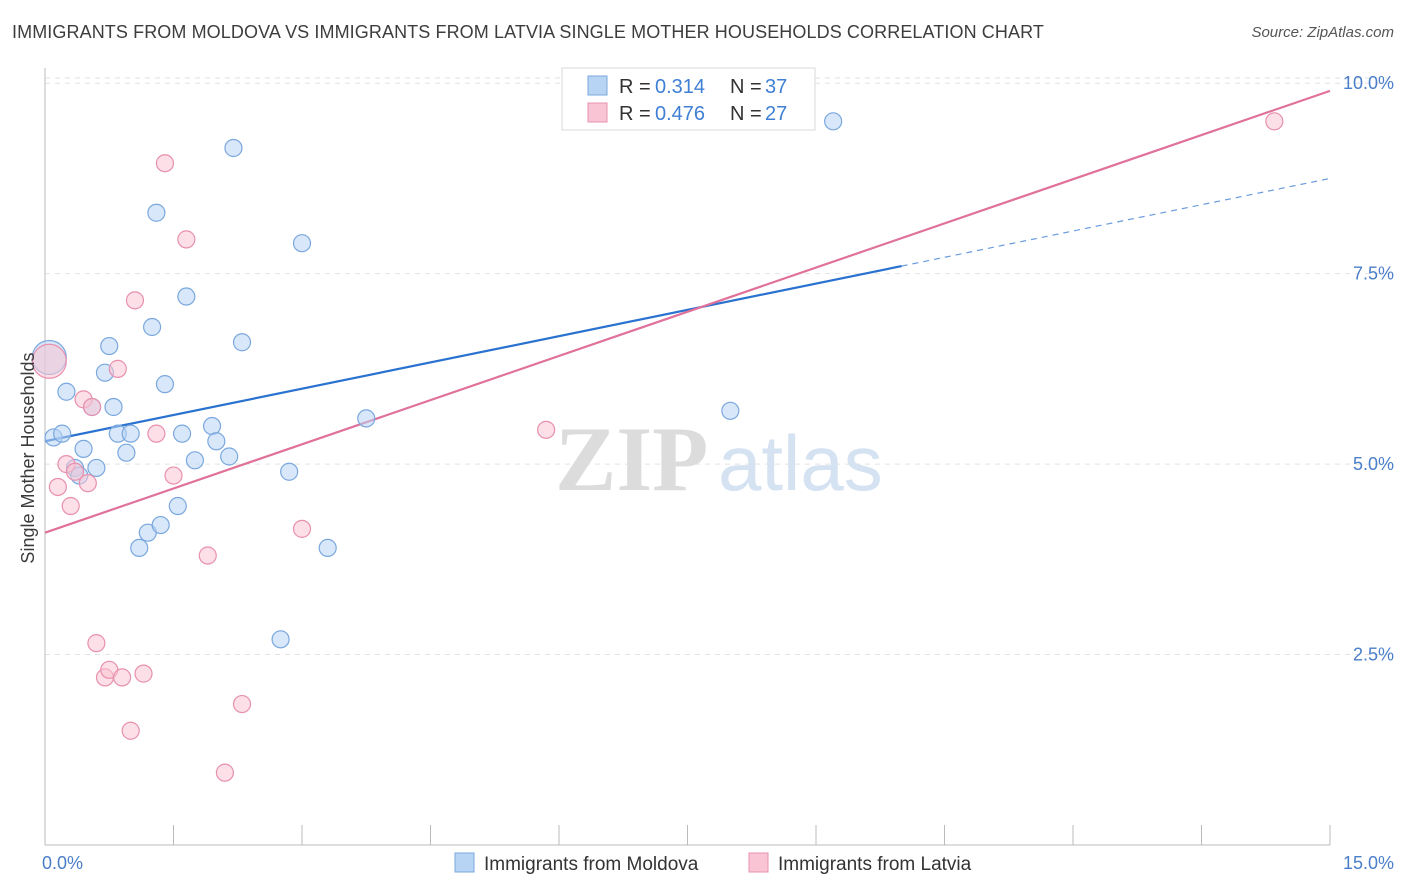 The image size is (1406, 892). What do you see at coordinates (776, 114) in the screenshot?
I see `legend-latvia-n-value: 27` at bounding box center [776, 114].